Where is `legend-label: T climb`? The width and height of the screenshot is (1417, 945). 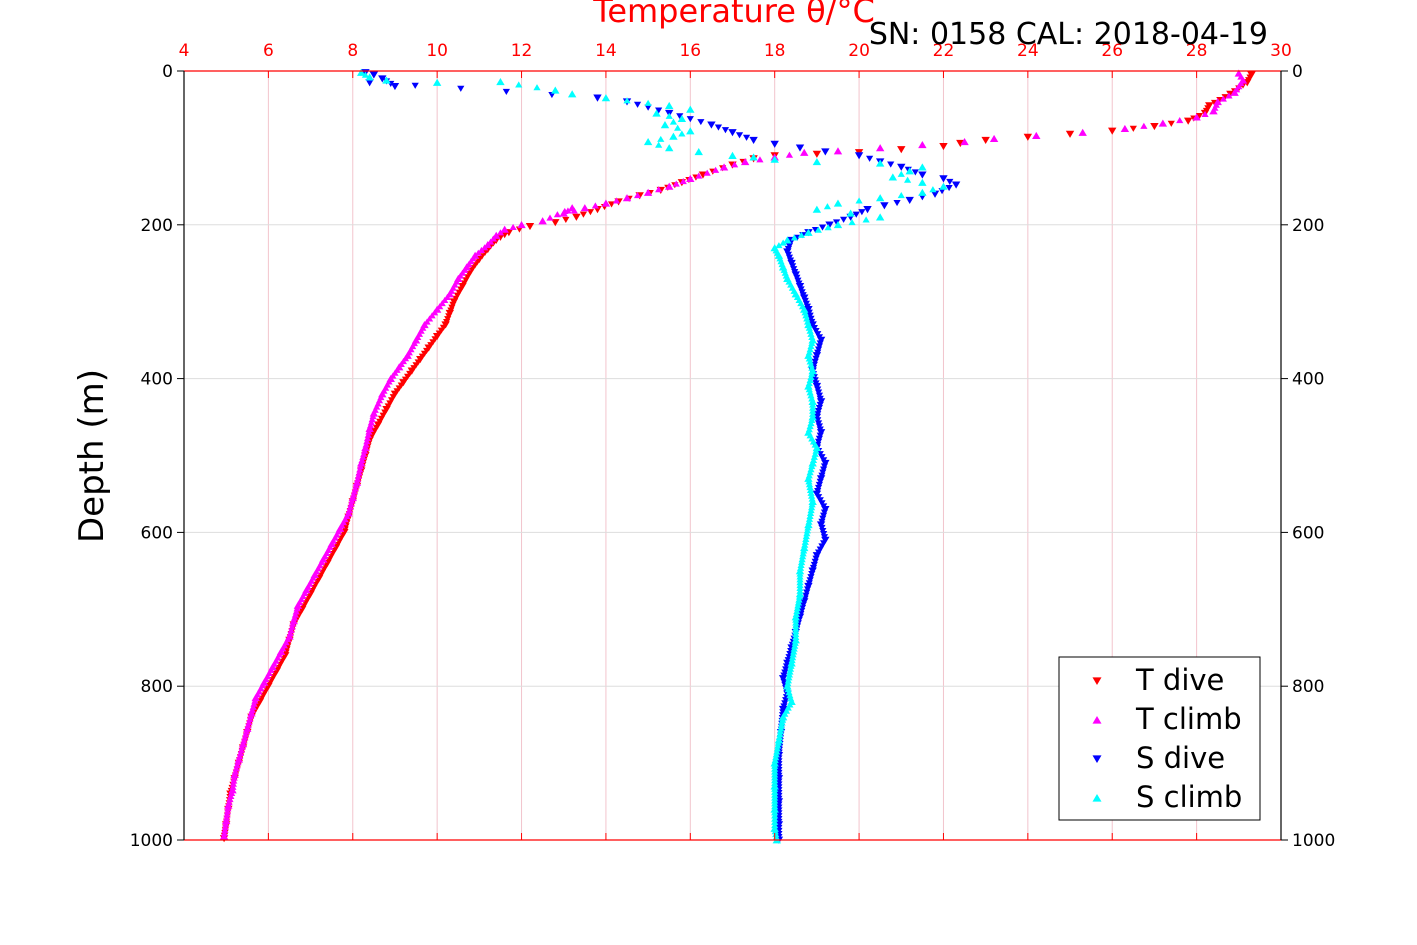 legend-label: T climb is located at coordinates (1188, 719).